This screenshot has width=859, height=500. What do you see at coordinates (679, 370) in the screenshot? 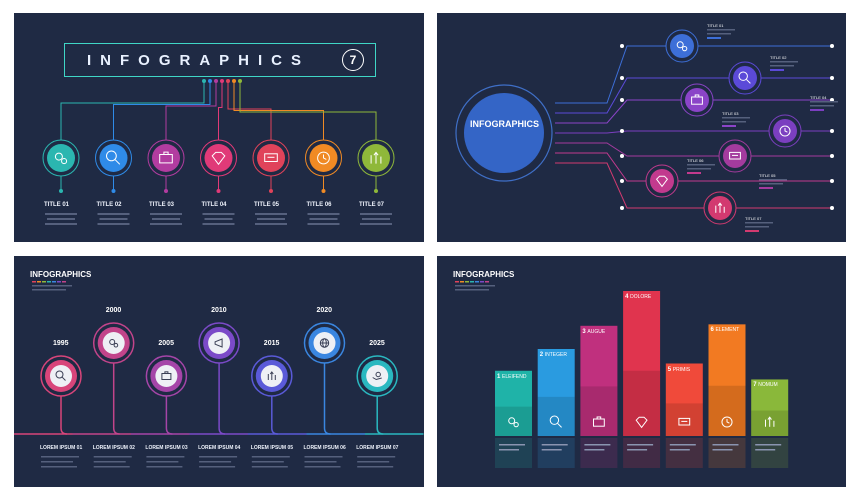
I see `bar-label: 5 PRIMIS` at bounding box center [679, 370].